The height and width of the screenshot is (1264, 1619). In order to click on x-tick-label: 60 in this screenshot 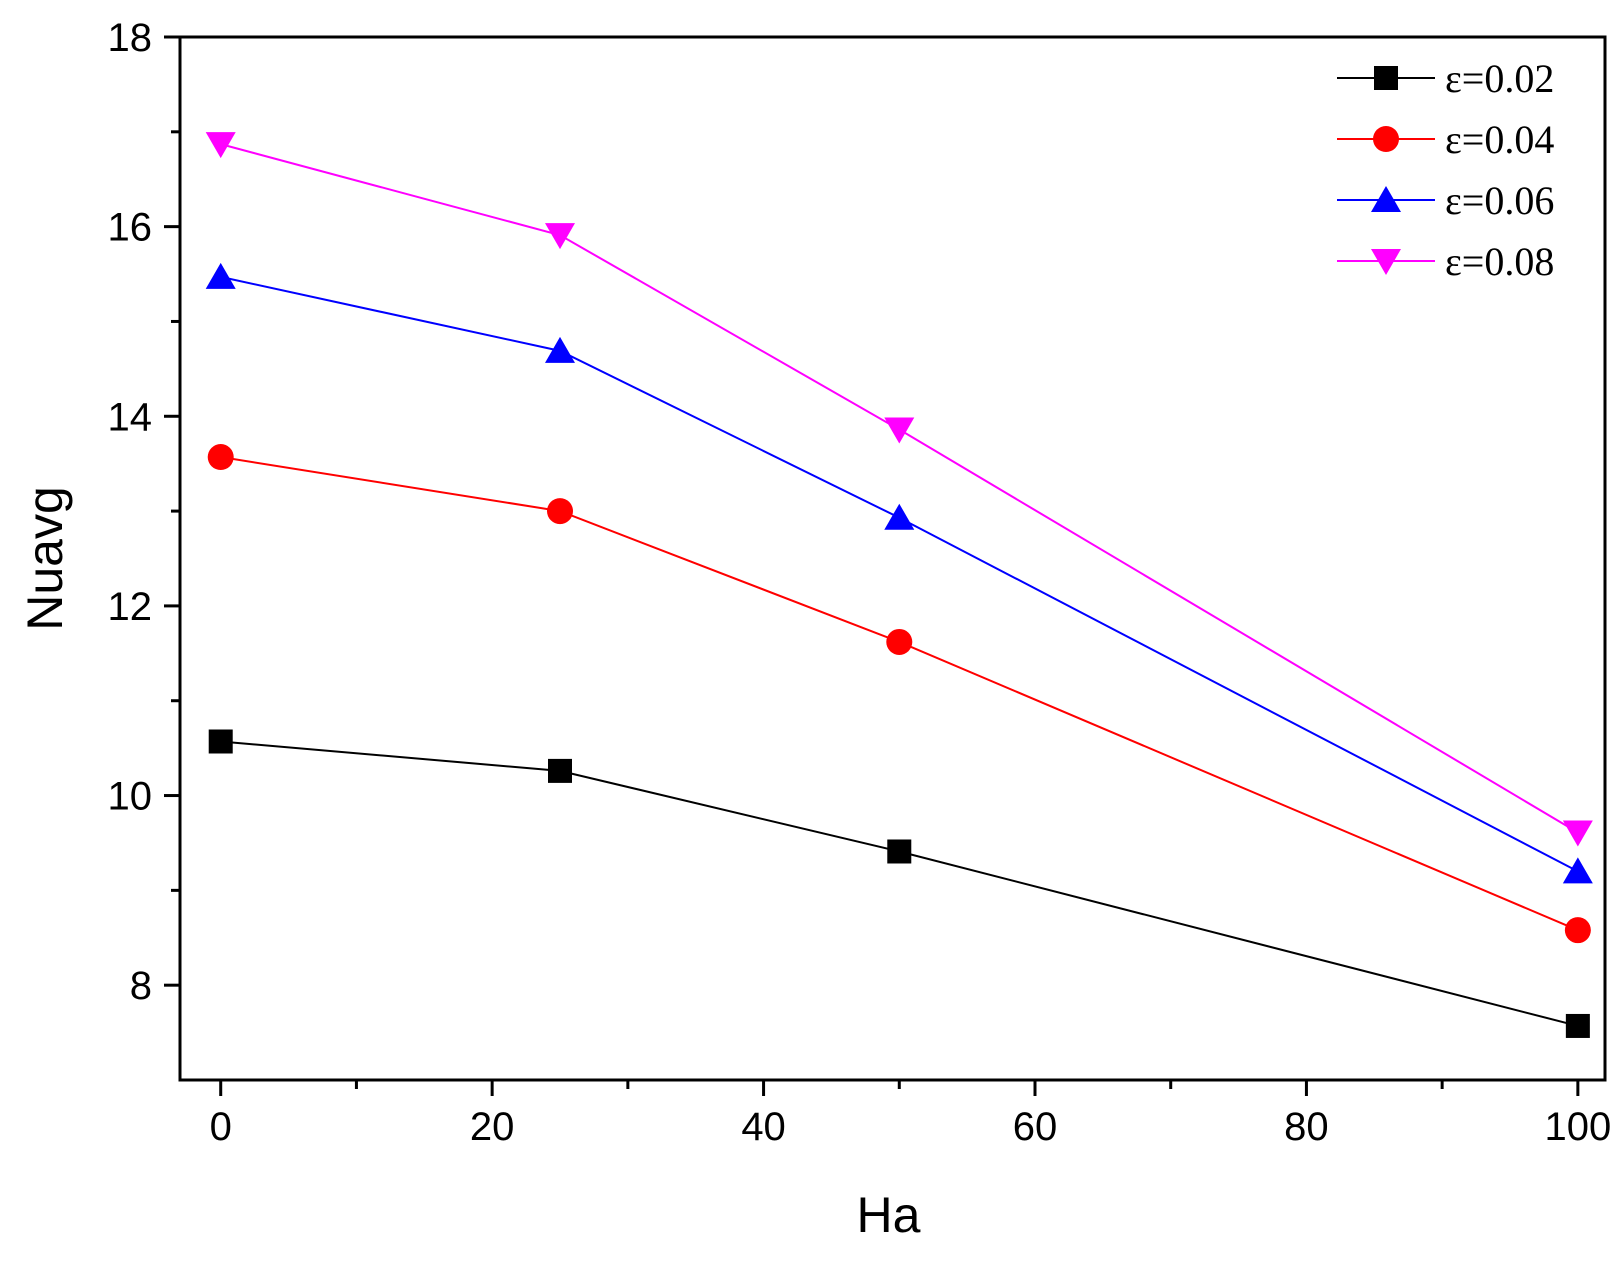, I will do `click(1035, 1127)`.